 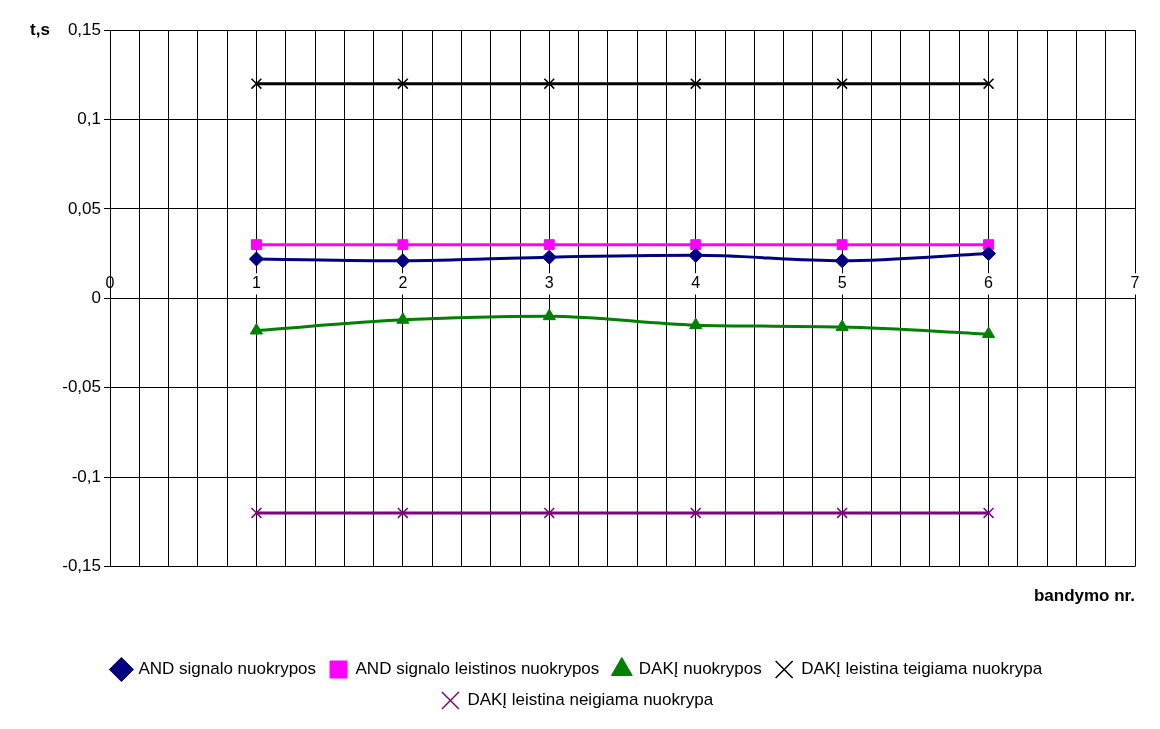 I want to click on y-tick-label: -0,1, so click(x=86, y=476).